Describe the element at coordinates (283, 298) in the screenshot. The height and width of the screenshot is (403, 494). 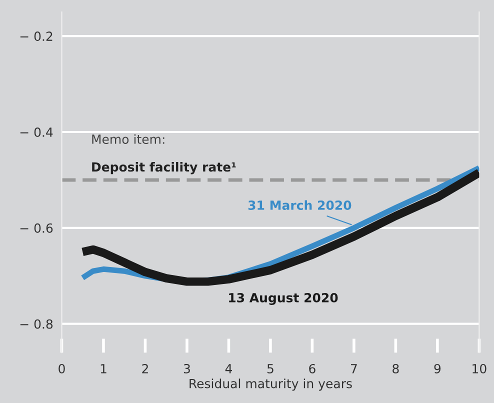
I see `series-label: 13 August 2020` at that location.